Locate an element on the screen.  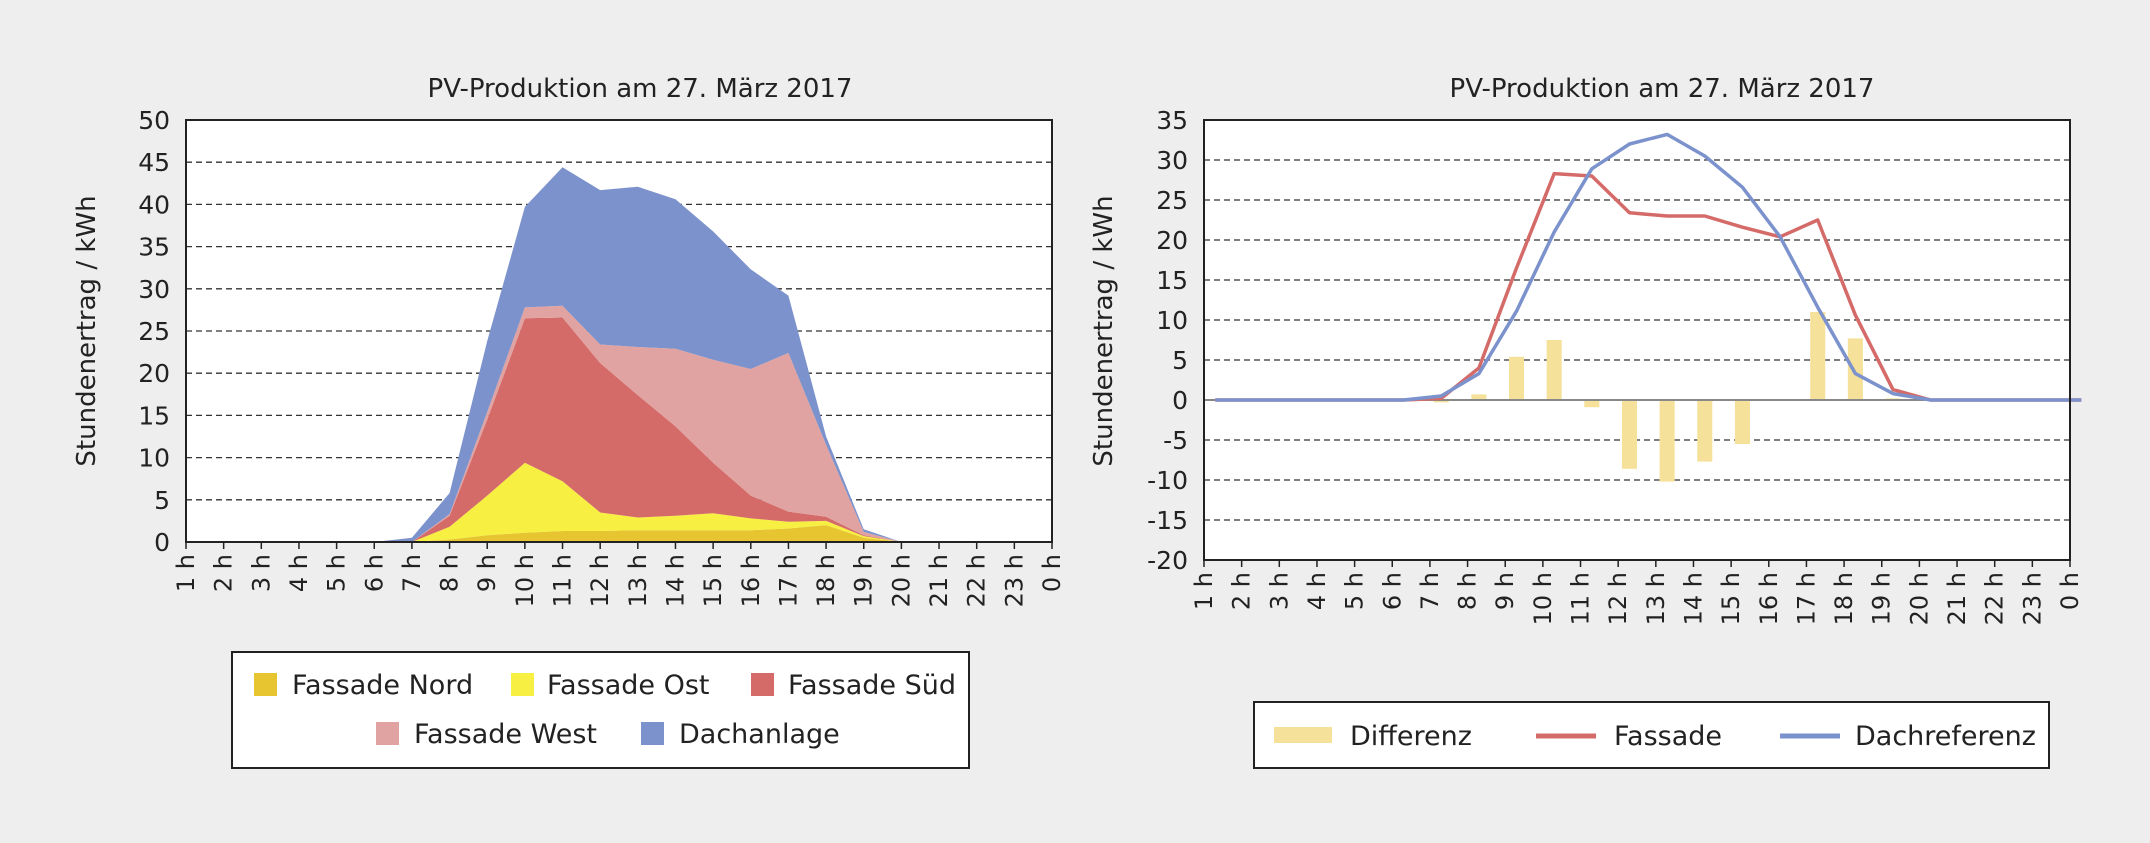
x-tick-label: 21 h is located at coordinates (939, 580).